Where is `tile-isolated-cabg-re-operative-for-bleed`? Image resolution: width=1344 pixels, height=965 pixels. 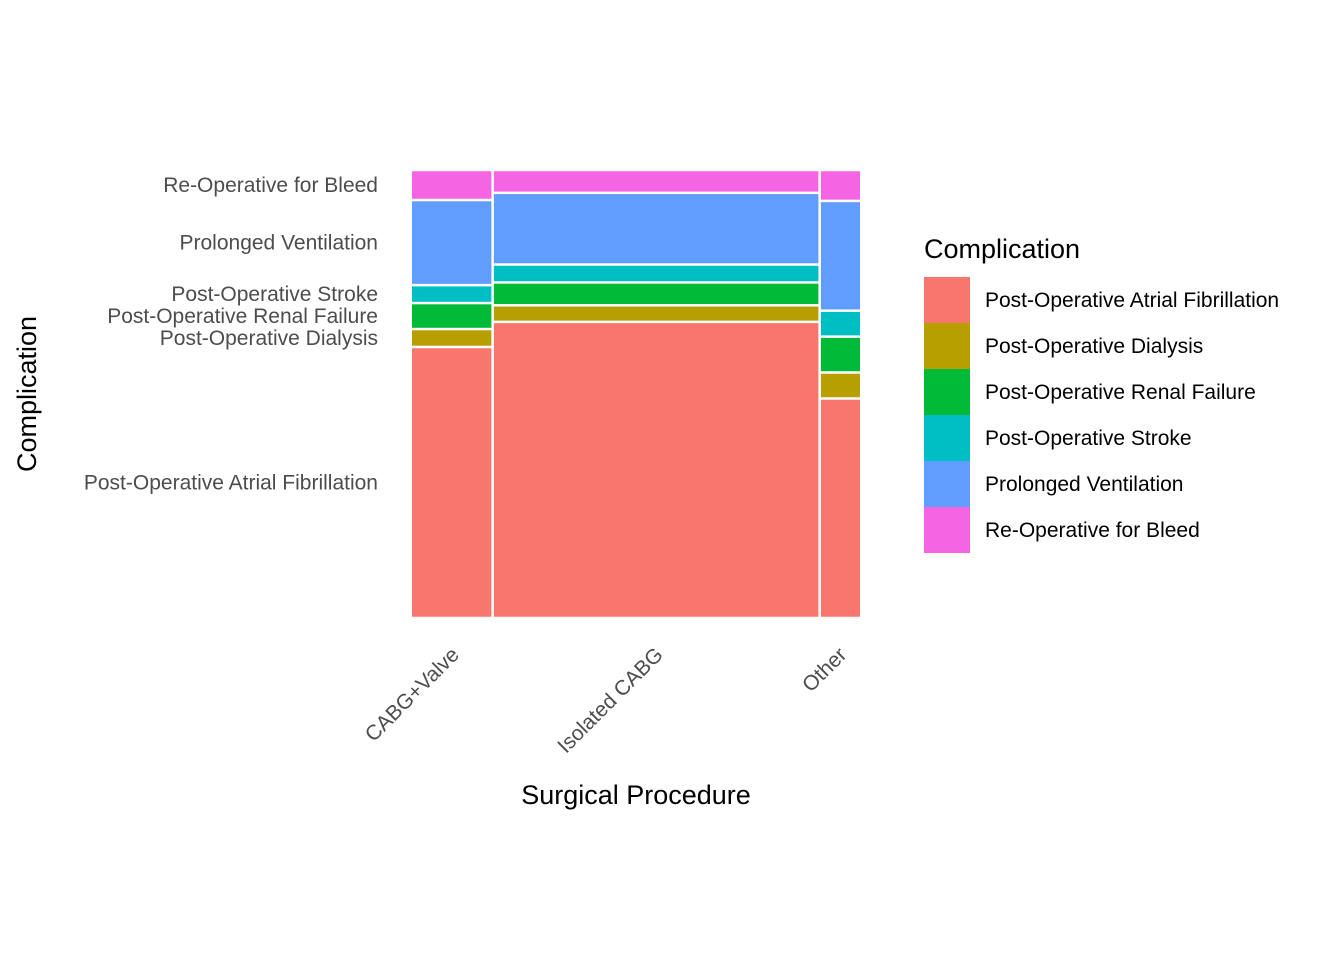 tile-isolated-cabg-re-operative-for-bleed is located at coordinates (656, 181).